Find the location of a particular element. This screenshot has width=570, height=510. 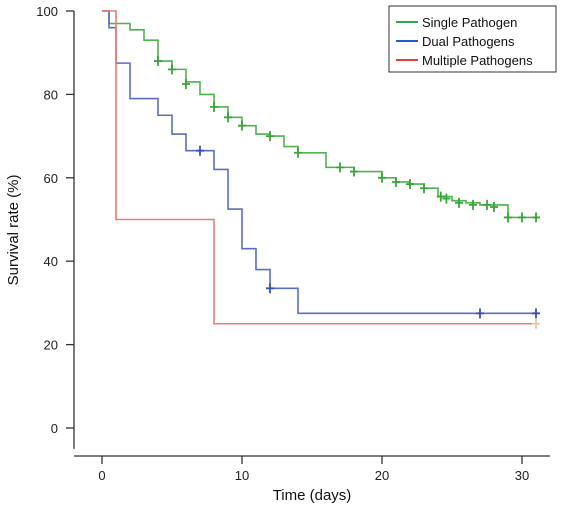

legend-item: Multiple Pathogens is located at coordinates (464, 60).